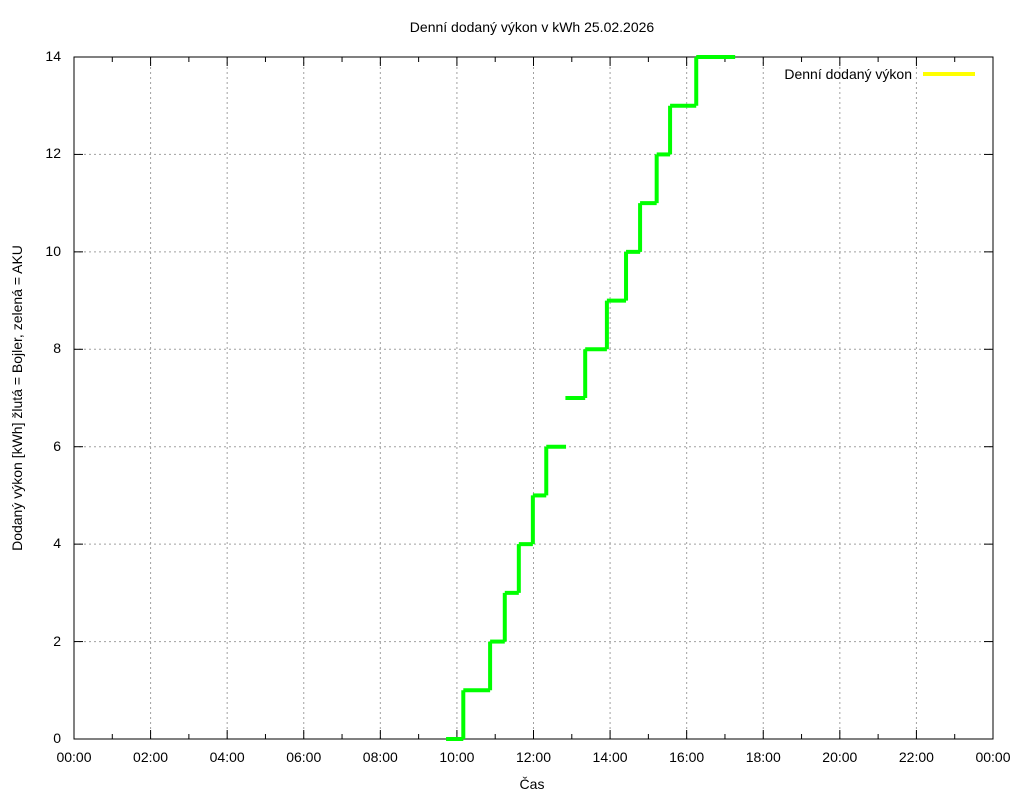 The width and height of the screenshot is (1024, 800). What do you see at coordinates (57, 445) in the screenshot?
I see `y-tick-label: 6` at bounding box center [57, 445].